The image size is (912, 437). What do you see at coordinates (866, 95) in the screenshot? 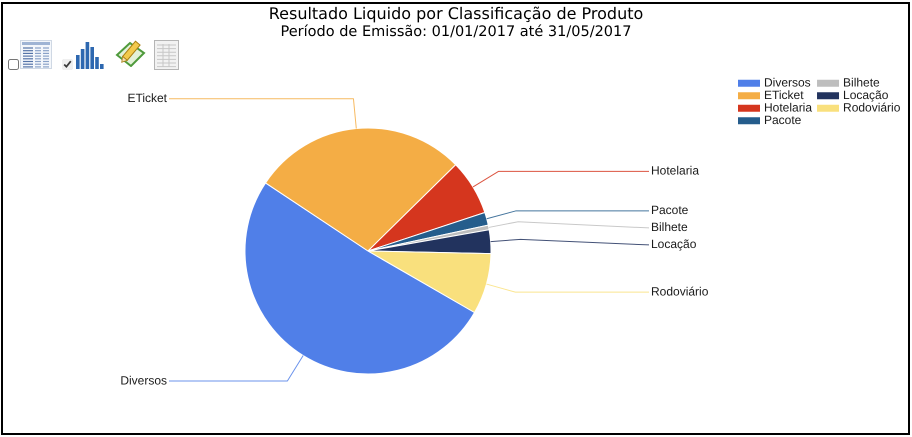
I see `legend-label: Locação` at bounding box center [866, 95].